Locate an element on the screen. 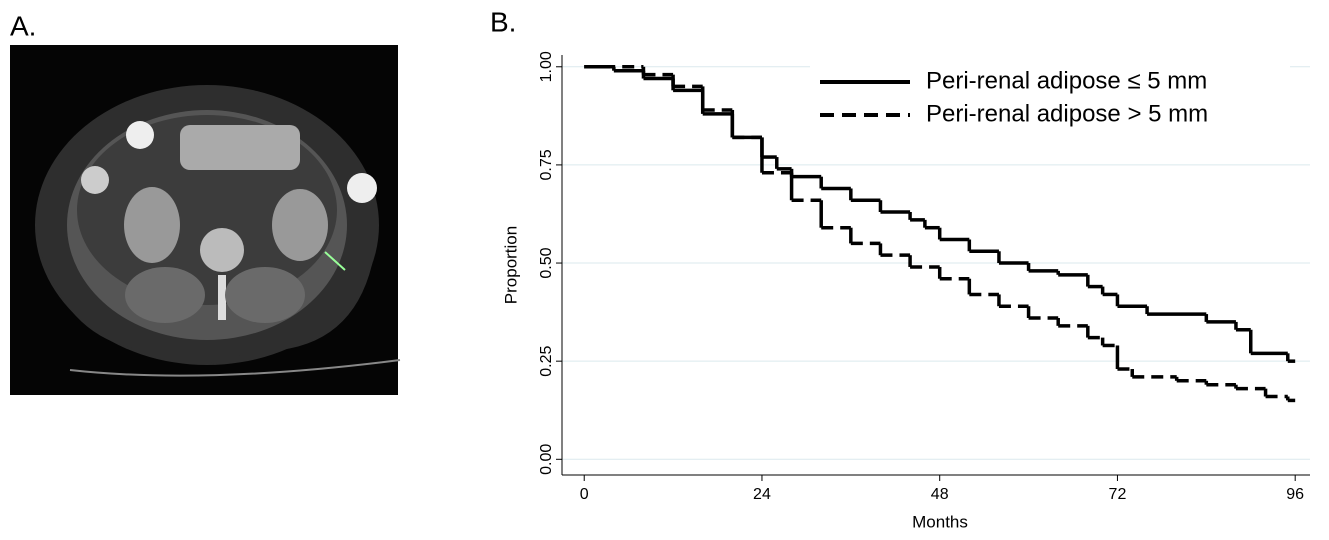 The width and height of the screenshot is (1329, 540). panel-label: A. is located at coordinates (23, 25).